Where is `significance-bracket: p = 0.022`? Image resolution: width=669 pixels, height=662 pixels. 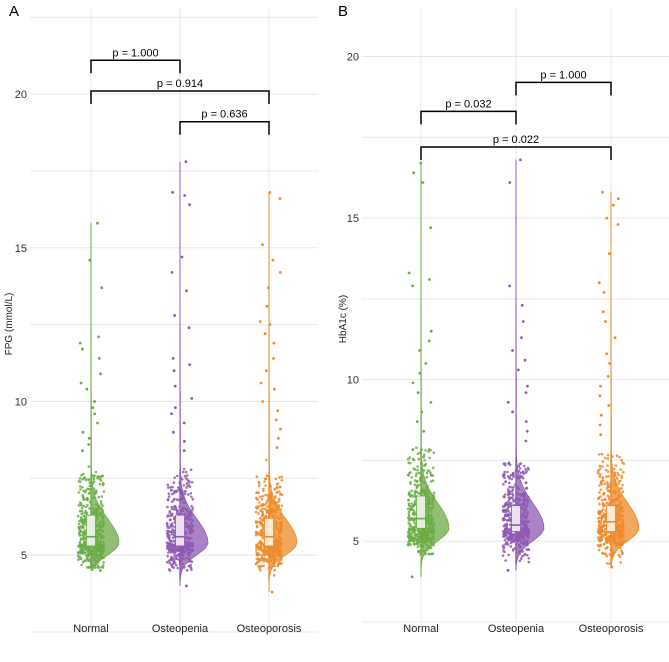 significance-bracket: p = 0.022 is located at coordinates (516, 147).